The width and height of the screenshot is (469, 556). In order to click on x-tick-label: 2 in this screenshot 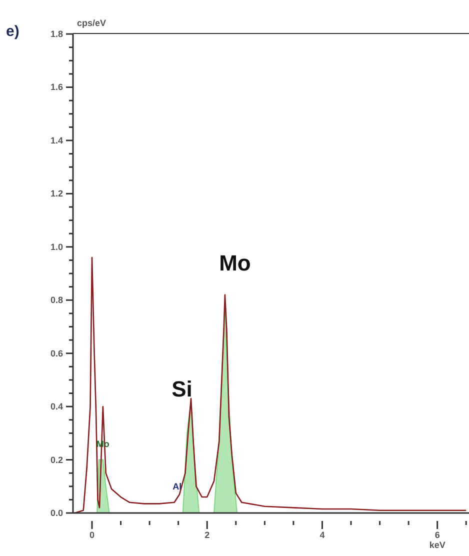, I will do `click(207, 535)`.